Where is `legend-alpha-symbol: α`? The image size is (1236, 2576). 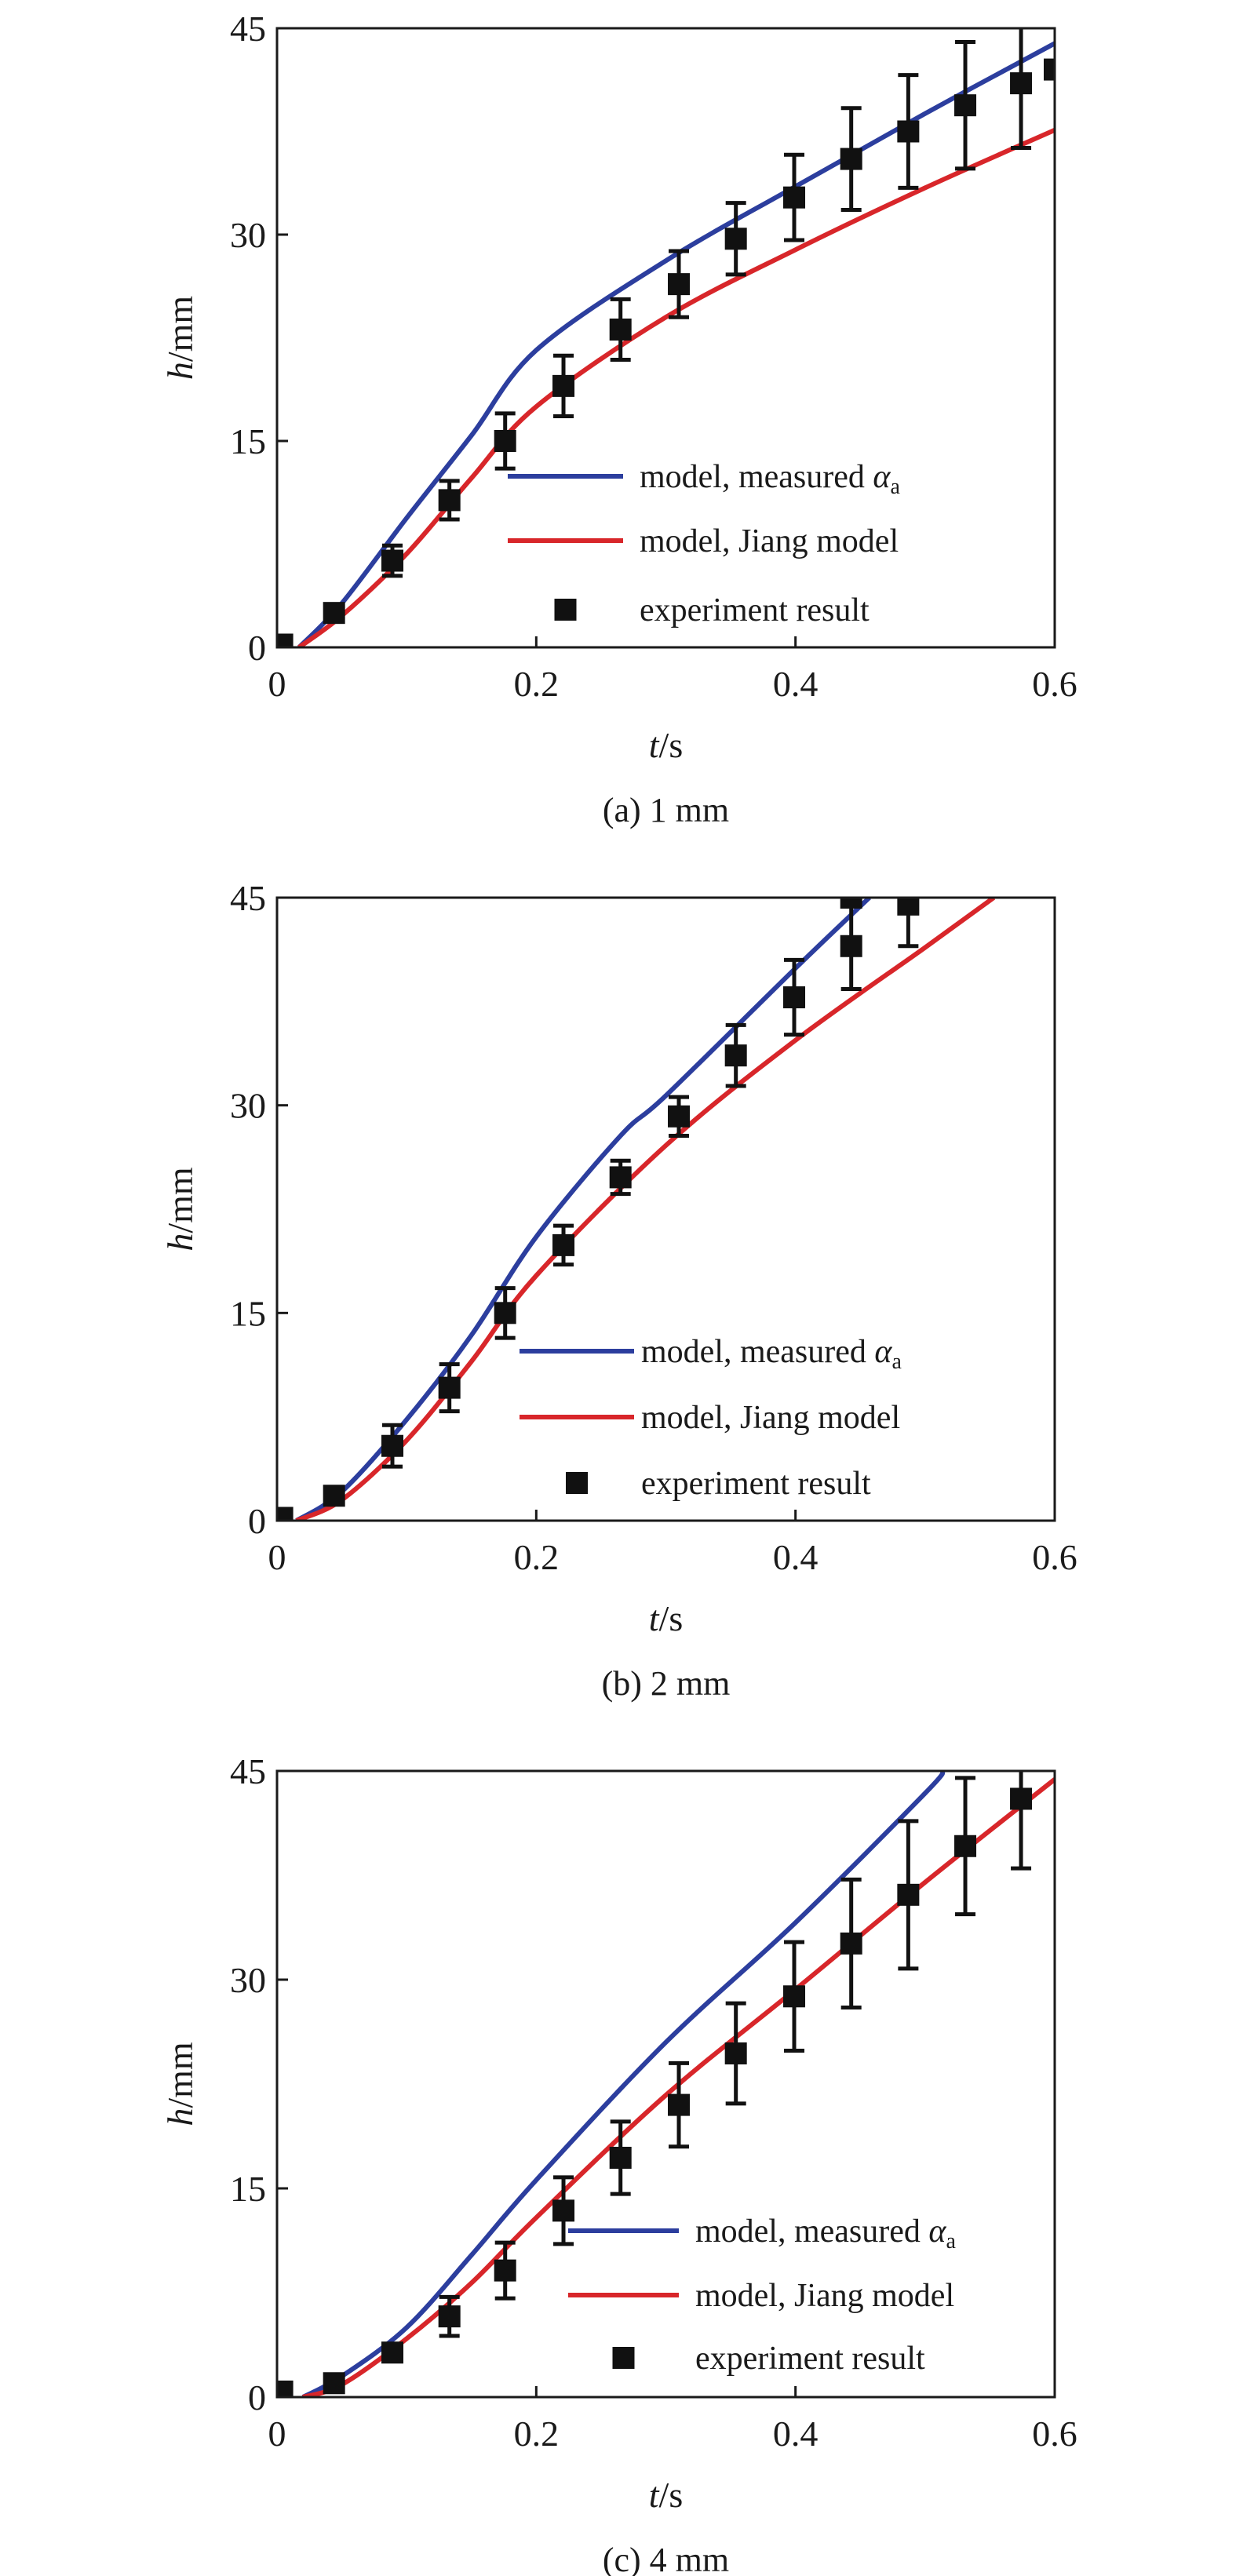
legend-alpha-symbol: α is located at coordinates (883, 1352).